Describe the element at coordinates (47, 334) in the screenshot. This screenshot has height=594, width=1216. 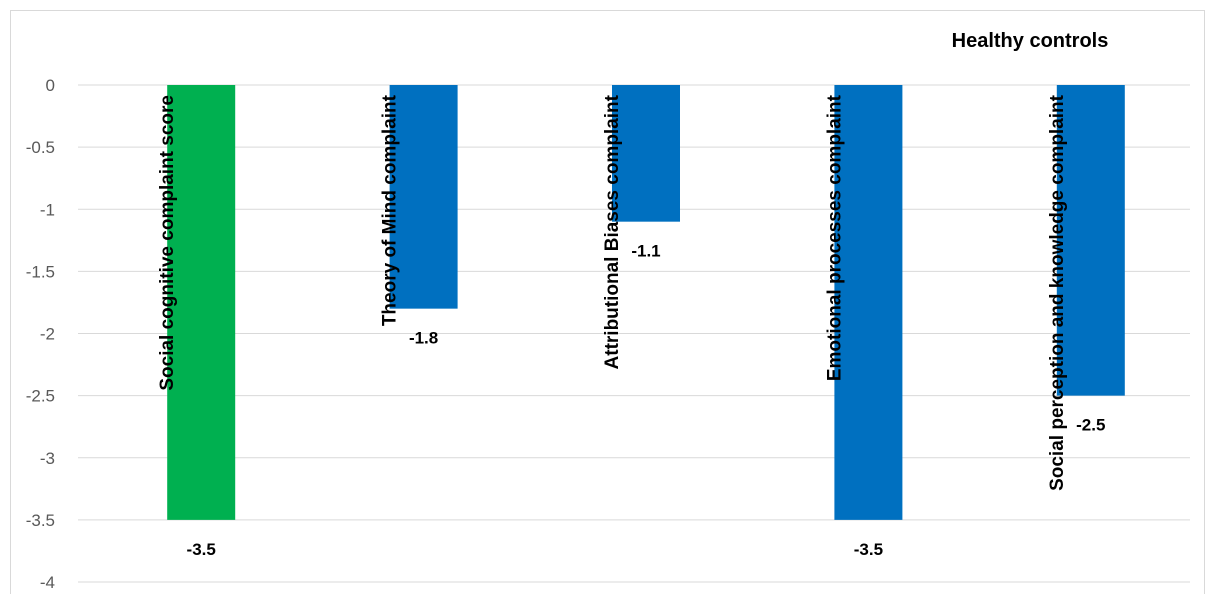
I see `y-tick-label: -2` at that location.